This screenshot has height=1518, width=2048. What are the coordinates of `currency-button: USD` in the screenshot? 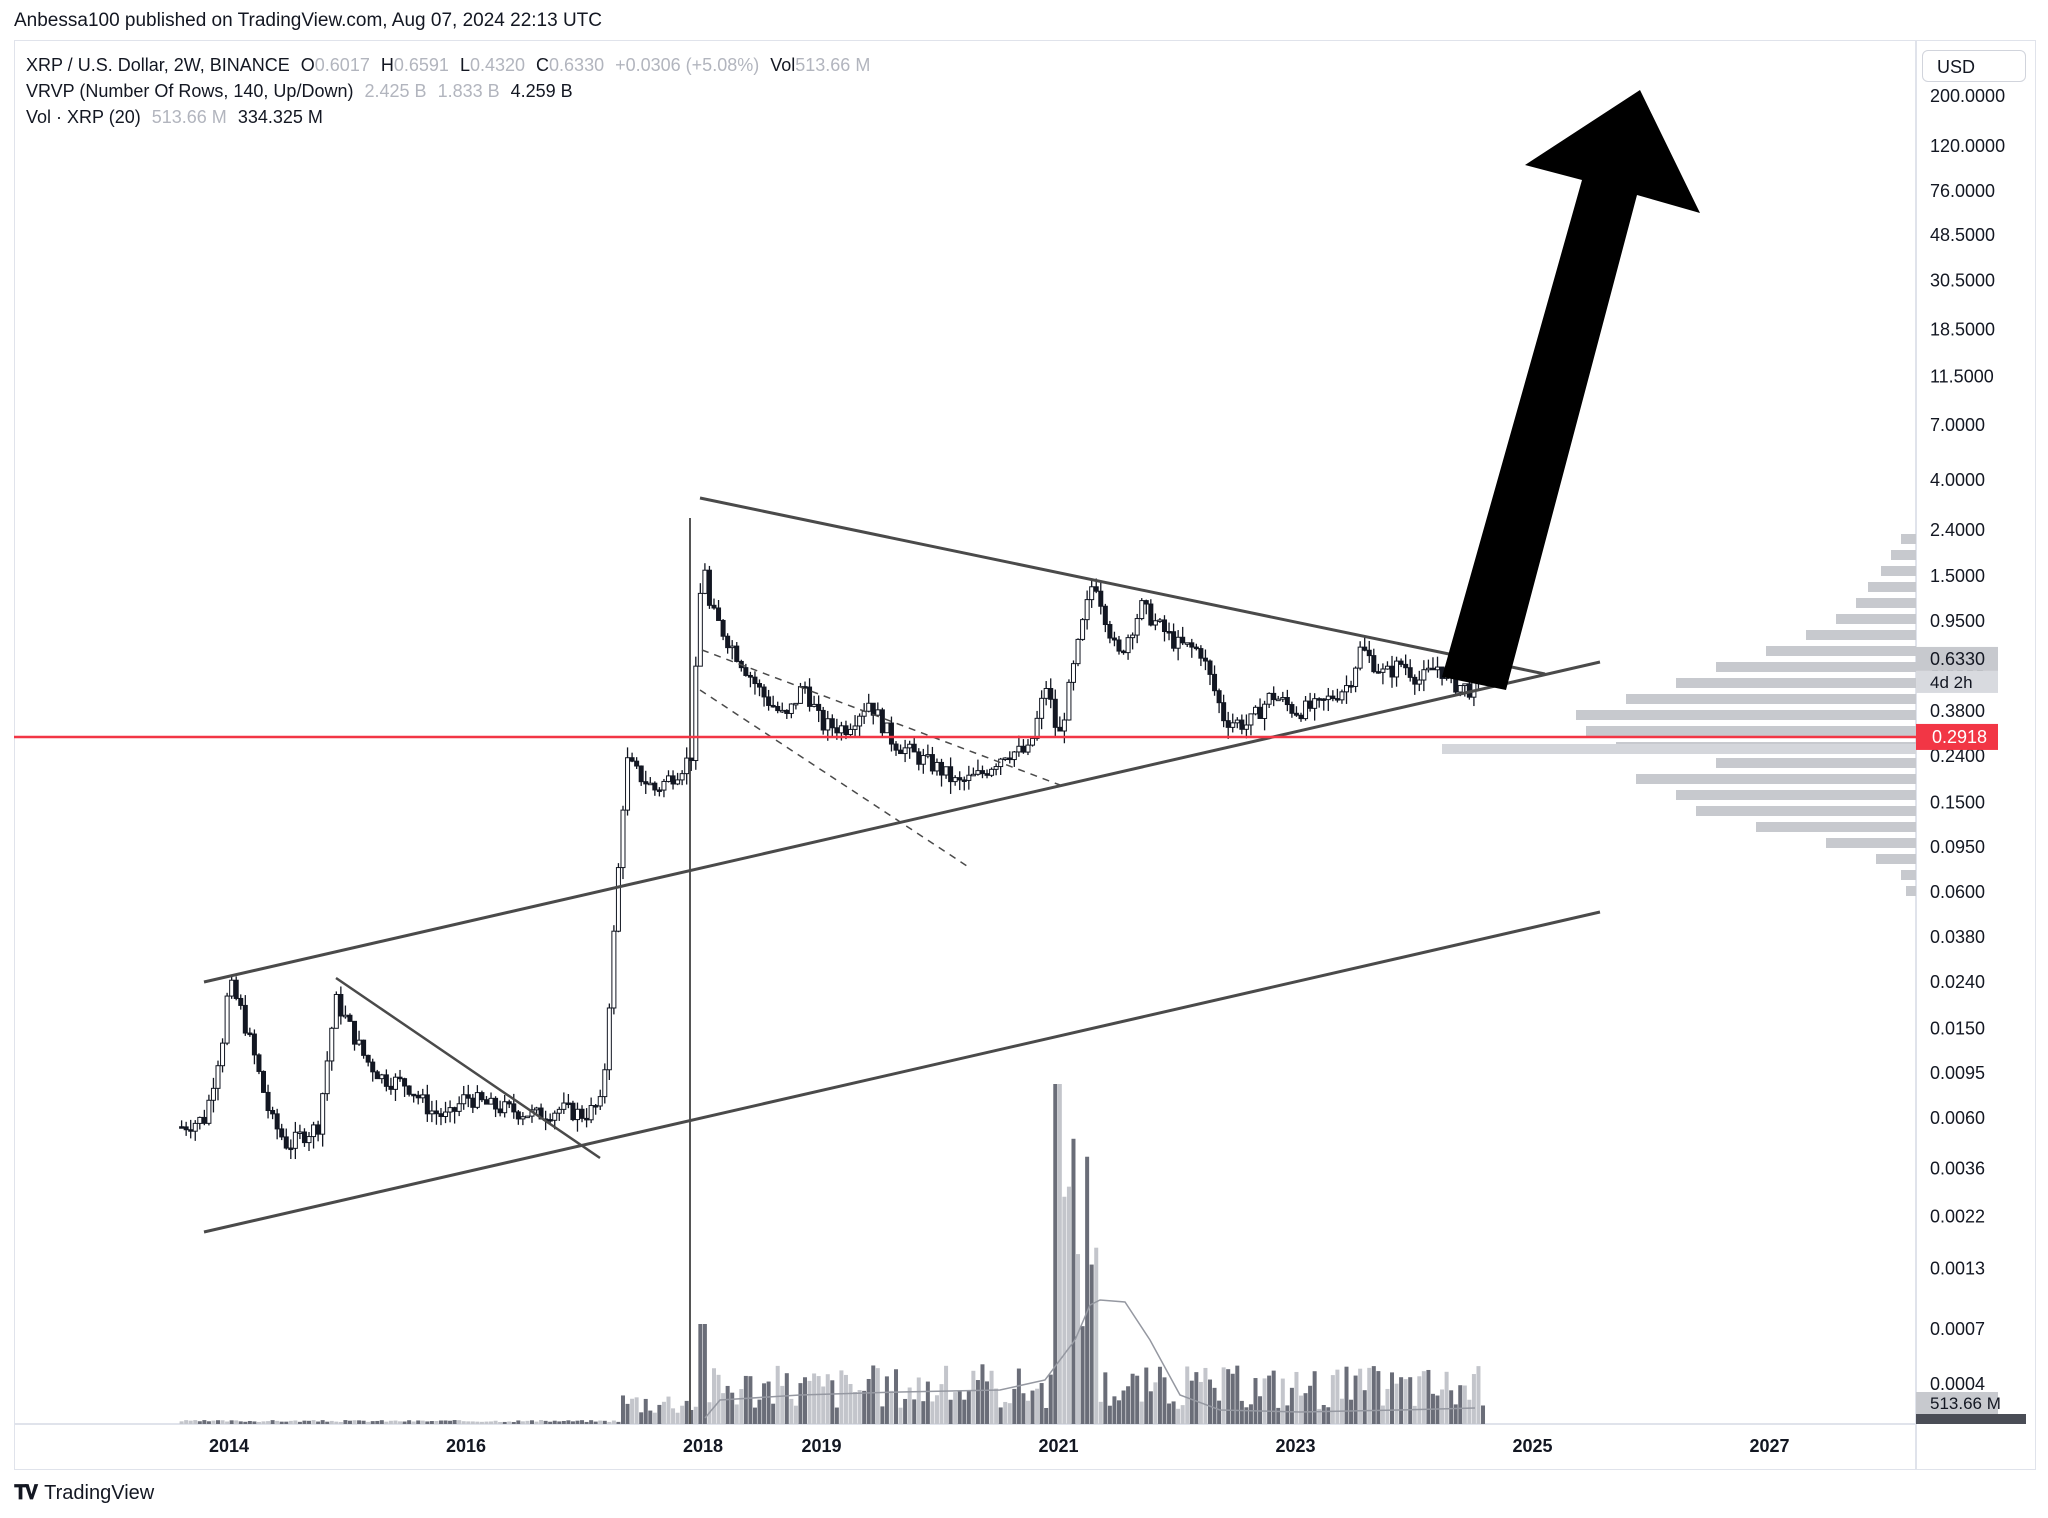 It's located at (1974, 66).